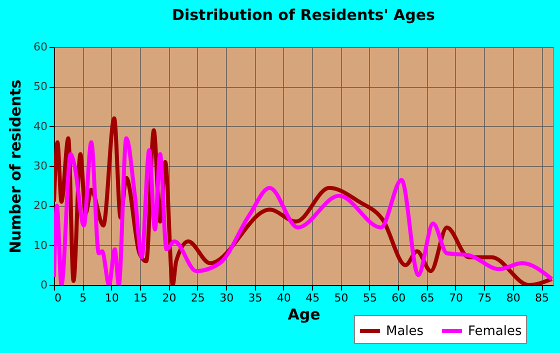  Describe the element at coordinates (41, 87) in the screenshot. I see `y-tick-label: 50` at that location.